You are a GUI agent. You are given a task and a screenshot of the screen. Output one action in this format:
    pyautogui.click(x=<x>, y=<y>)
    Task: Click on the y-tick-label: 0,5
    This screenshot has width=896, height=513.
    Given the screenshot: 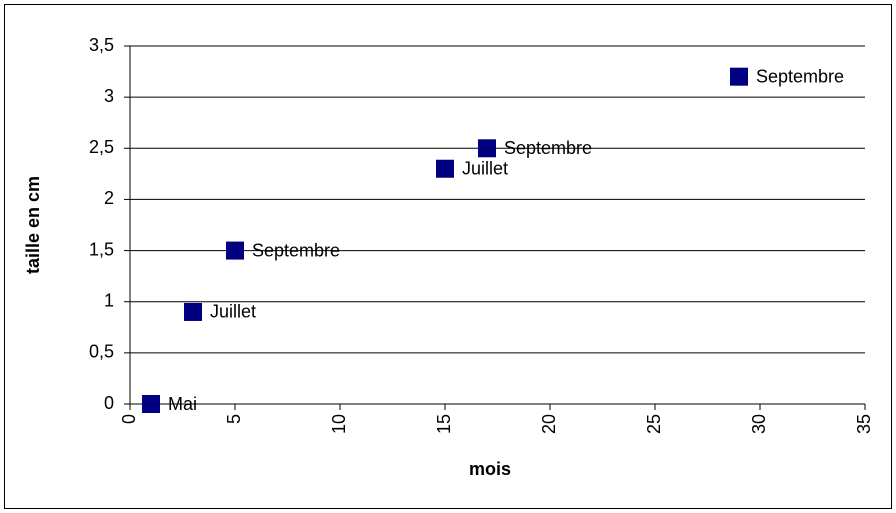 What is the action you would take?
    pyautogui.click(x=101, y=352)
    